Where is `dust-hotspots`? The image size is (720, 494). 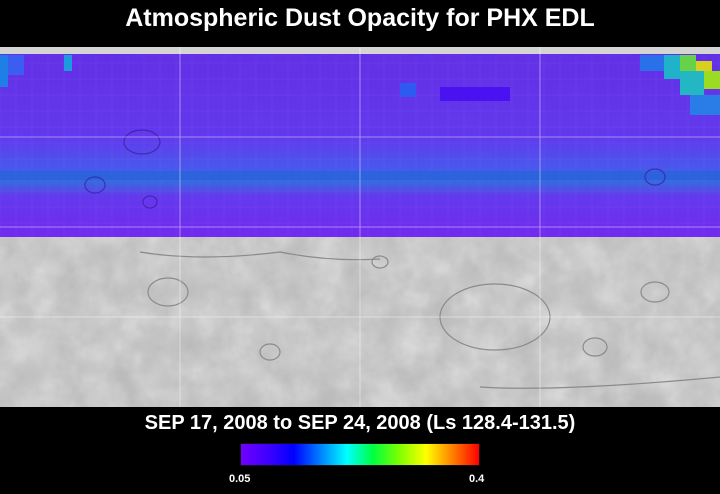
dust-hotspots is located at coordinates (360, 85).